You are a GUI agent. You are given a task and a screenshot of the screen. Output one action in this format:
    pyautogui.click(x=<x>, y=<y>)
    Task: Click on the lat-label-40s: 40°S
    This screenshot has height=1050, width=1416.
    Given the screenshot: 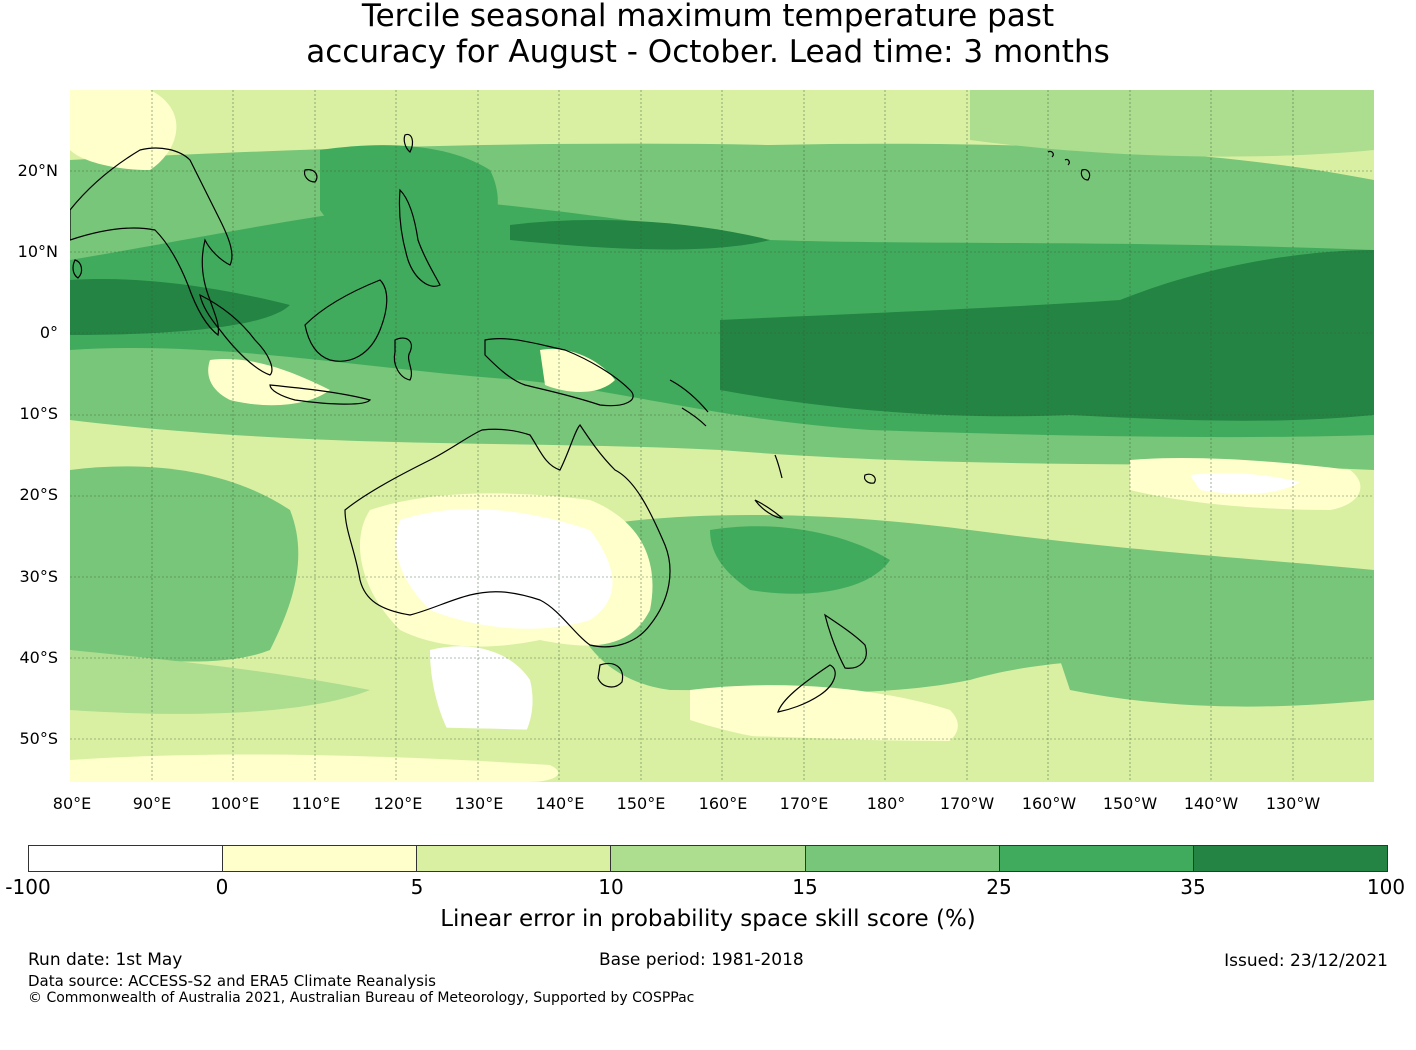 What is the action you would take?
    pyautogui.click(x=38, y=657)
    